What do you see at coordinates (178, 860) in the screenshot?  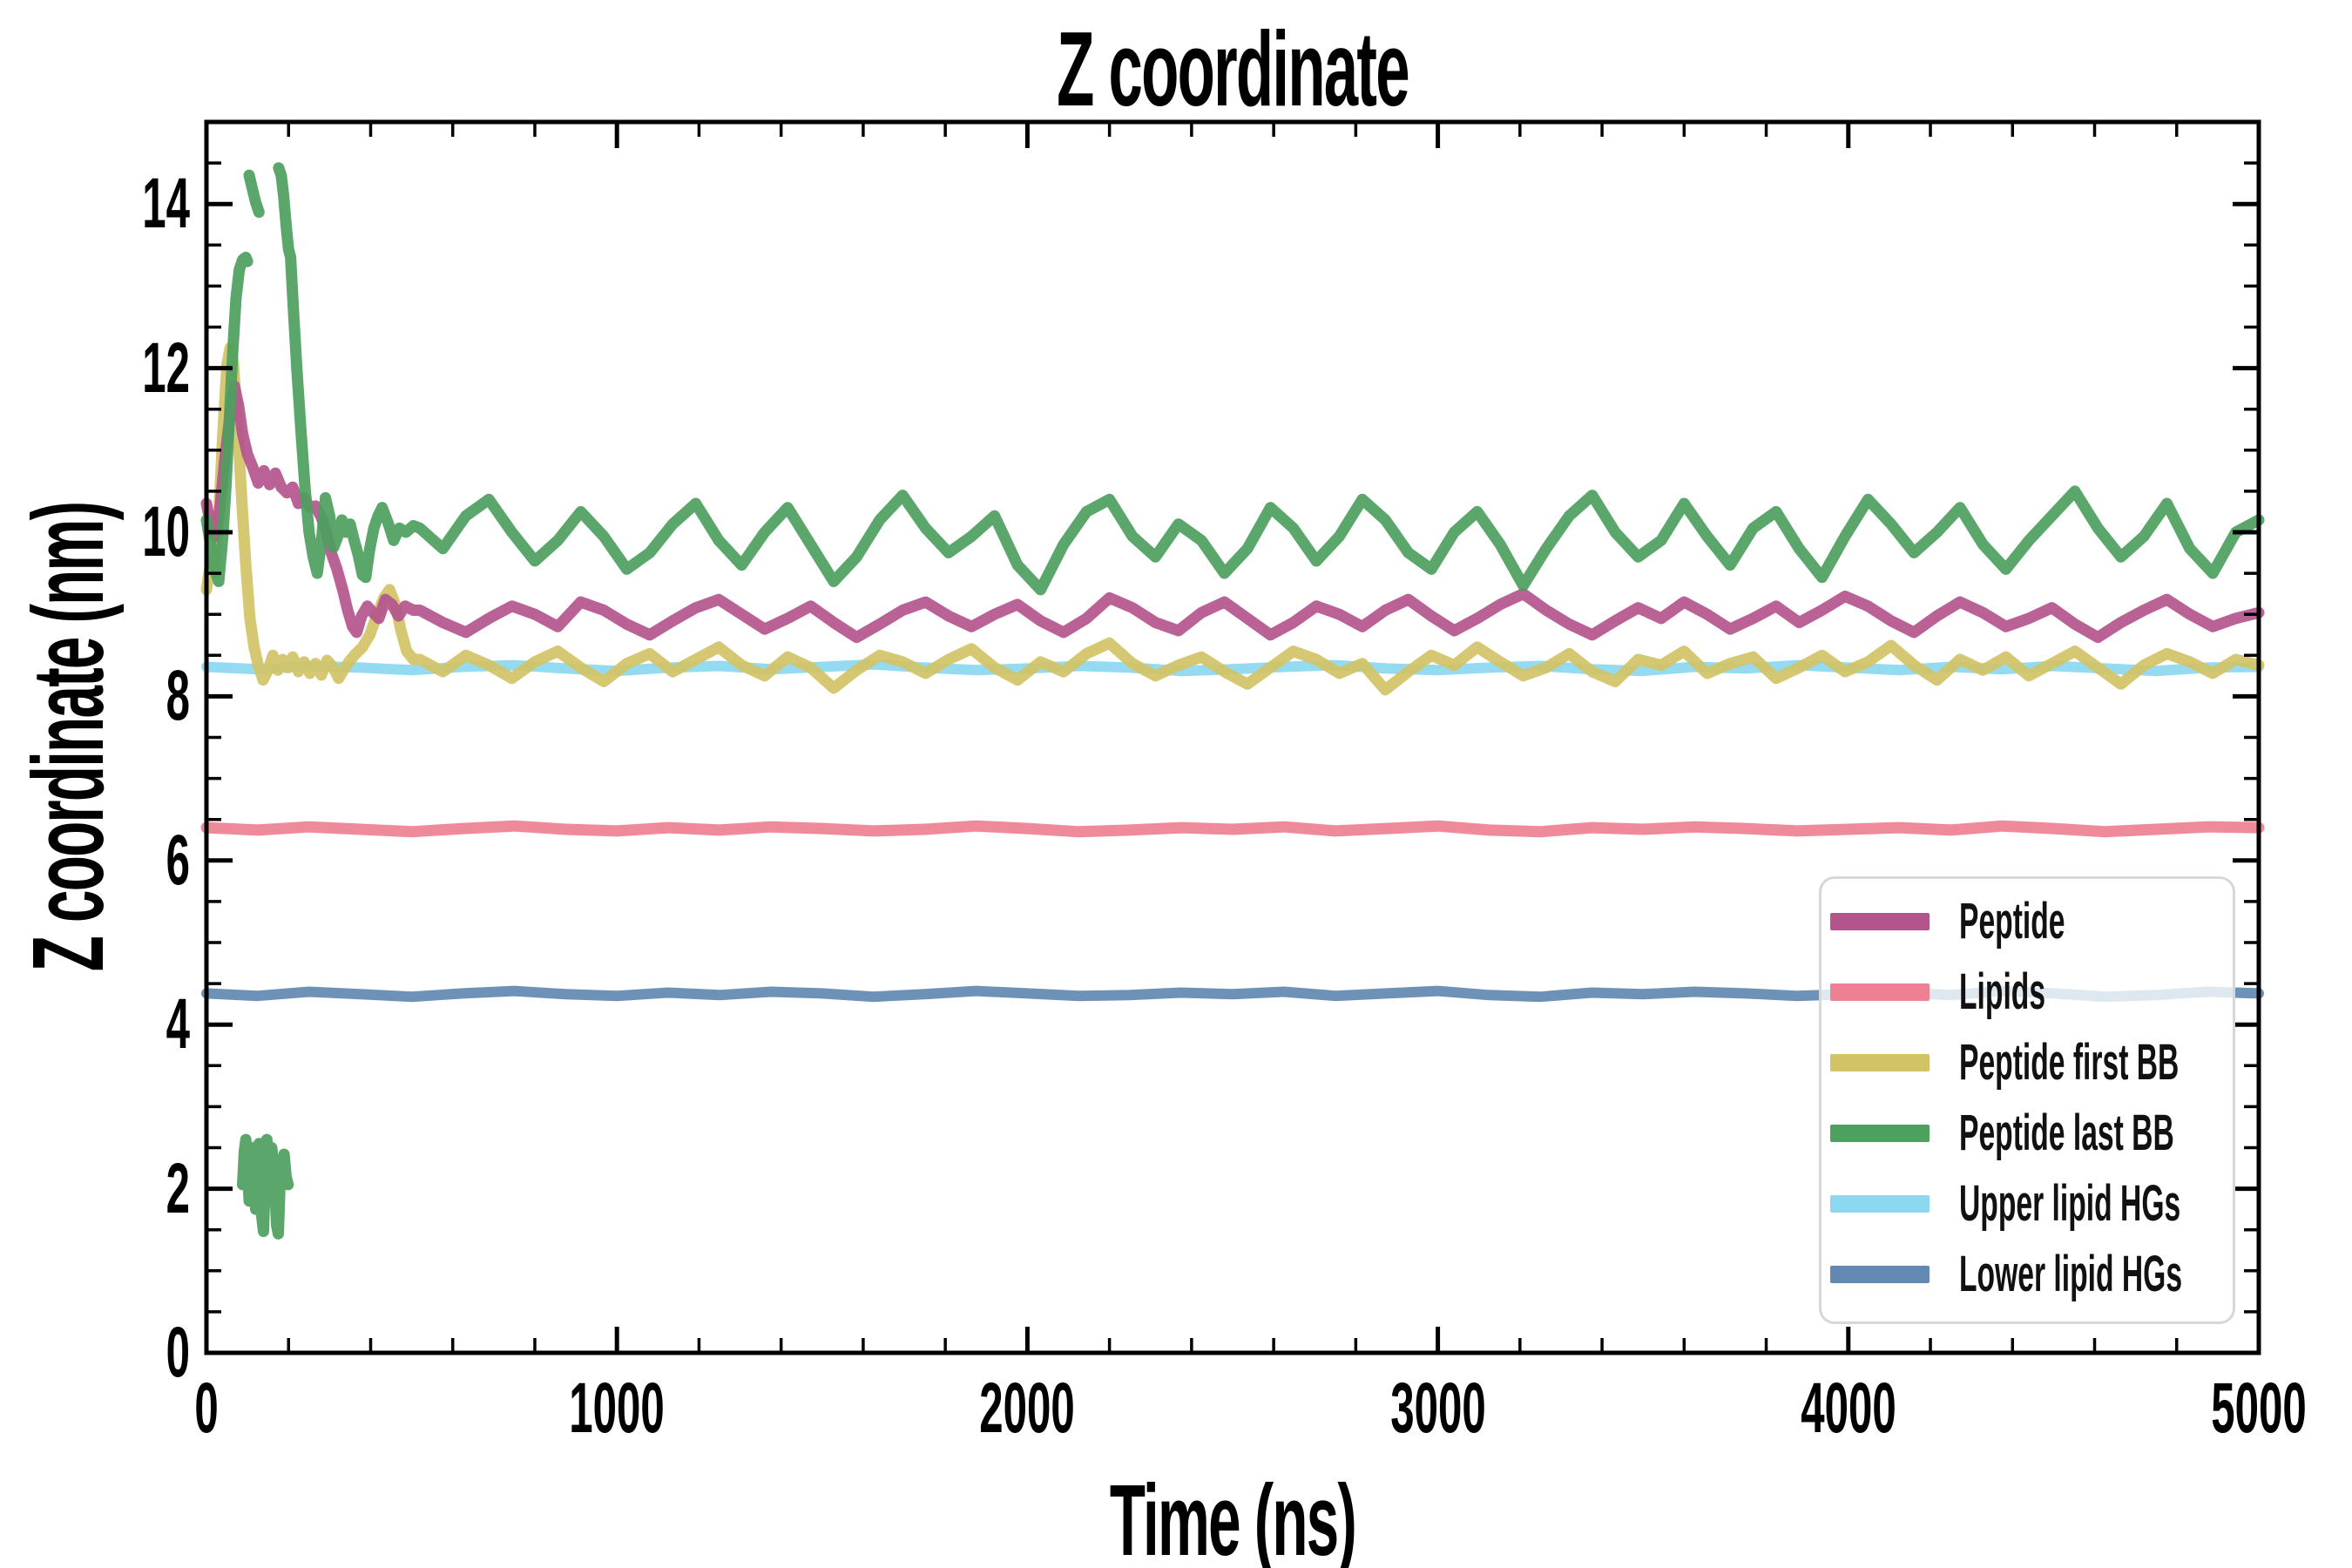 I see `y-tick-label: 6` at bounding box center [178, 860].